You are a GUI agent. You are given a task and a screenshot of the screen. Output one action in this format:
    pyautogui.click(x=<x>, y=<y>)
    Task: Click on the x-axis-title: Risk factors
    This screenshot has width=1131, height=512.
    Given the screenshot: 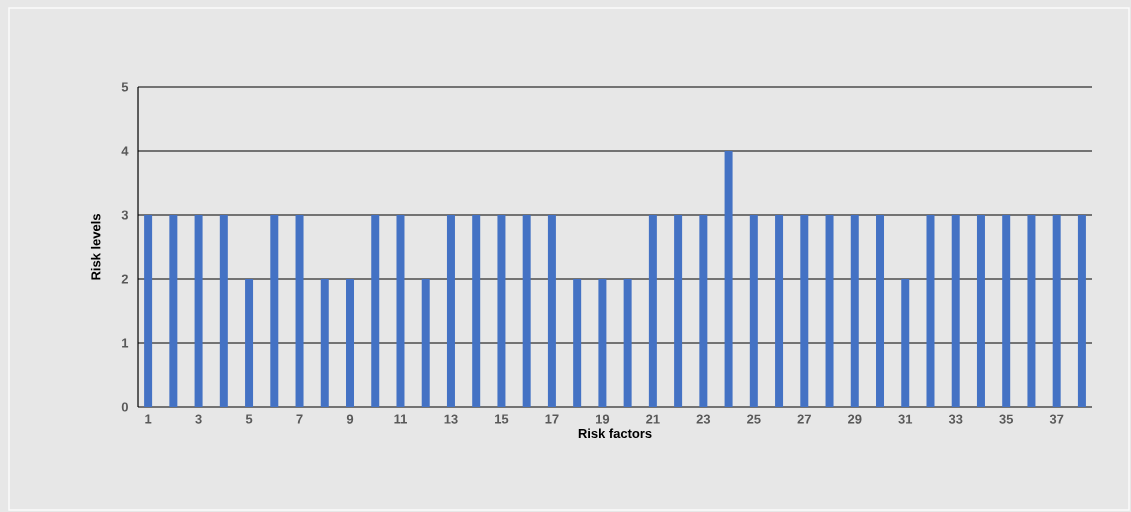 What is the action you would take?
    pyautogui.click(x=615, y=433)
    